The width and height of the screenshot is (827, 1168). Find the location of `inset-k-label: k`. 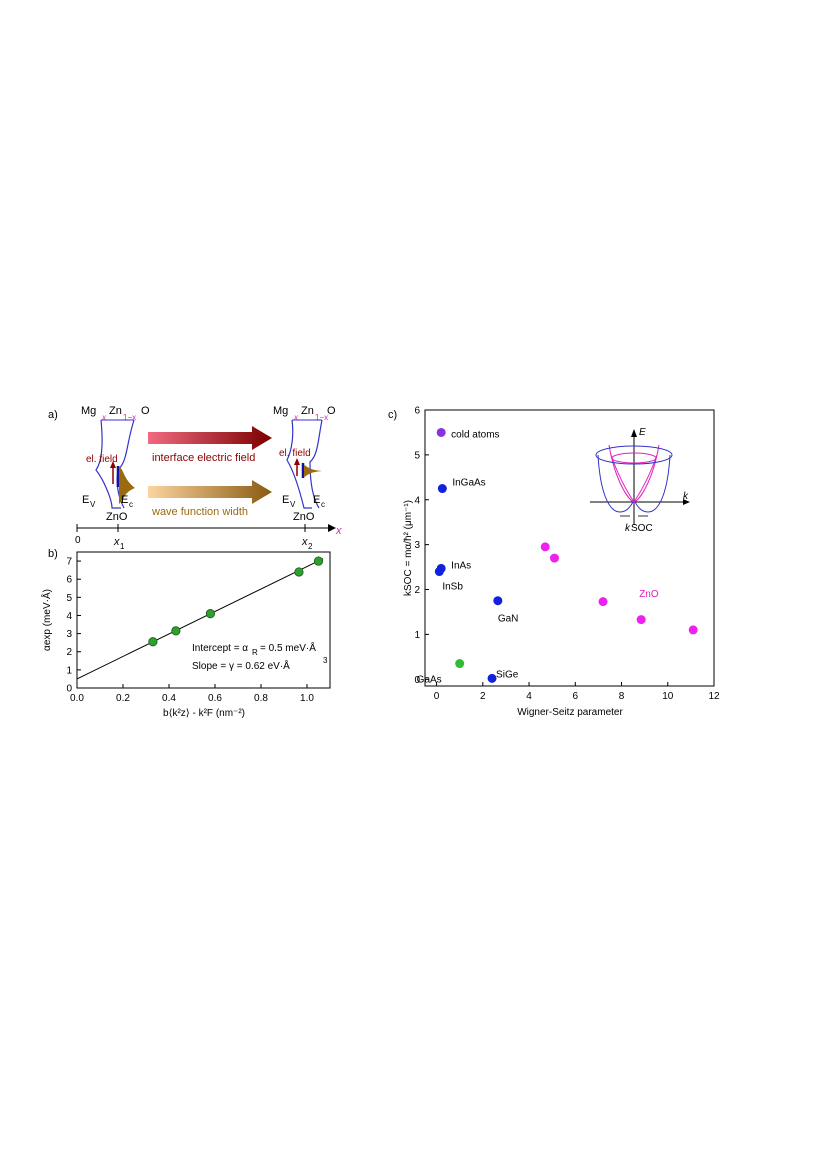

inset-k-label: k is located at coordinates (686, 496).